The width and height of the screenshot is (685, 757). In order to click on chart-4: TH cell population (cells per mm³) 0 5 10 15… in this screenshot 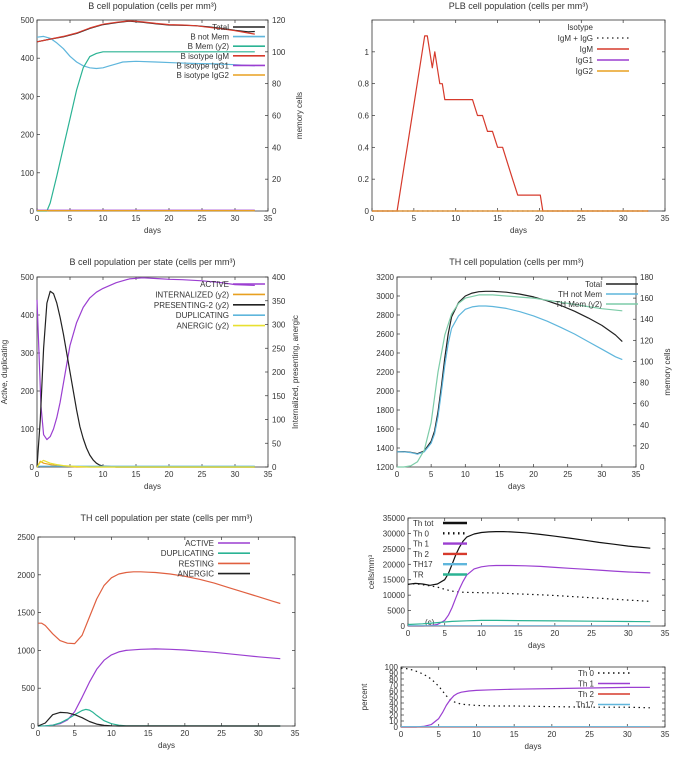, I will do `click(524, 374)`.